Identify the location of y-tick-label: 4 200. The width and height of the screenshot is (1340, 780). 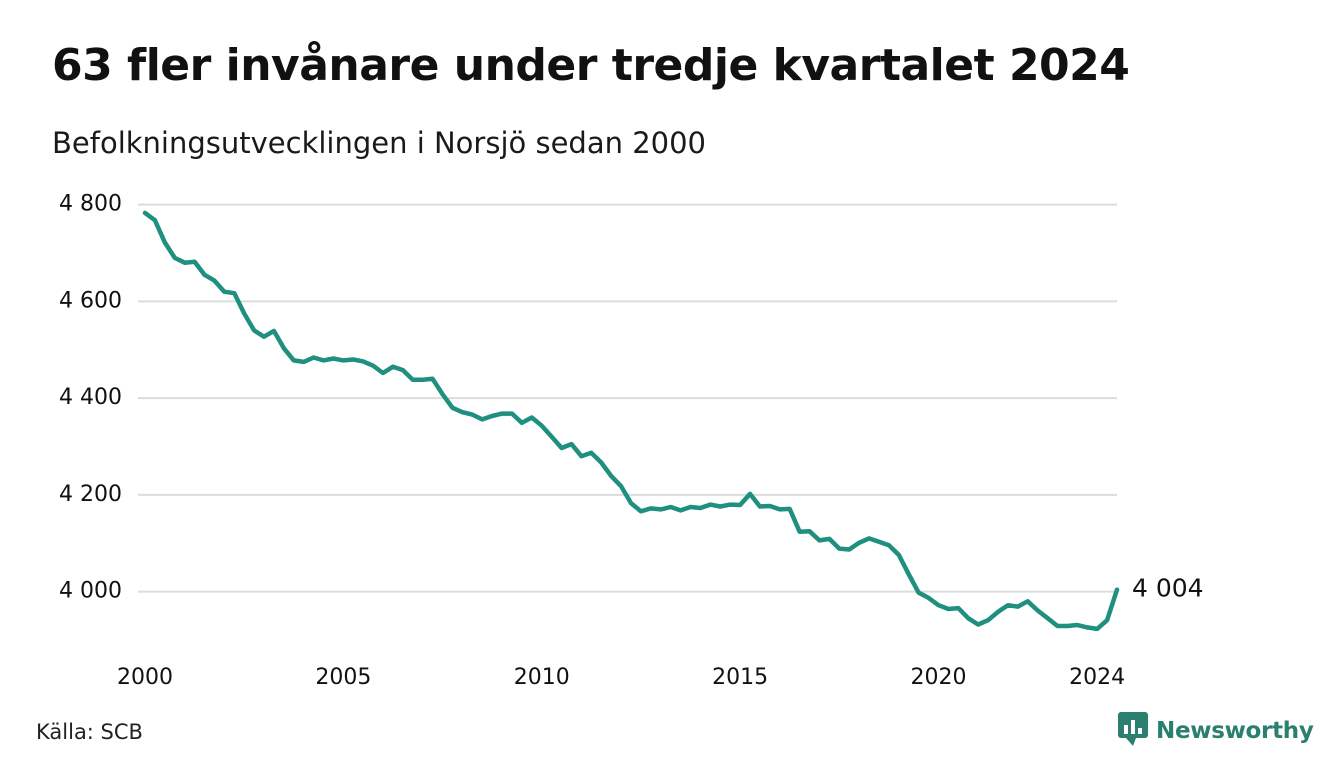
(90, 494).